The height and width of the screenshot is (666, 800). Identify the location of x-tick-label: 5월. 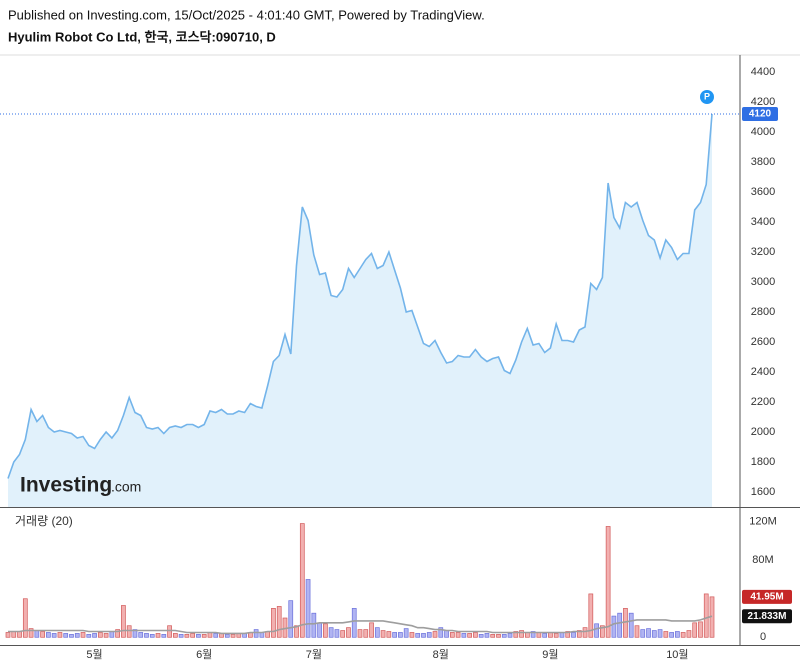
(94, 654).